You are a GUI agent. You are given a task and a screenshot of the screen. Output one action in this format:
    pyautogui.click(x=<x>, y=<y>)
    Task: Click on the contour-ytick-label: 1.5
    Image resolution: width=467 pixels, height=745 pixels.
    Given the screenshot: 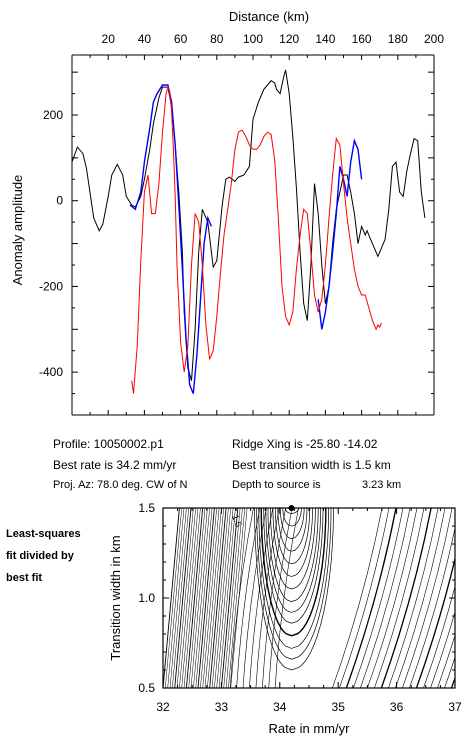 What is the action you would take?
    pyautogui.click(x=146, y=508)
    